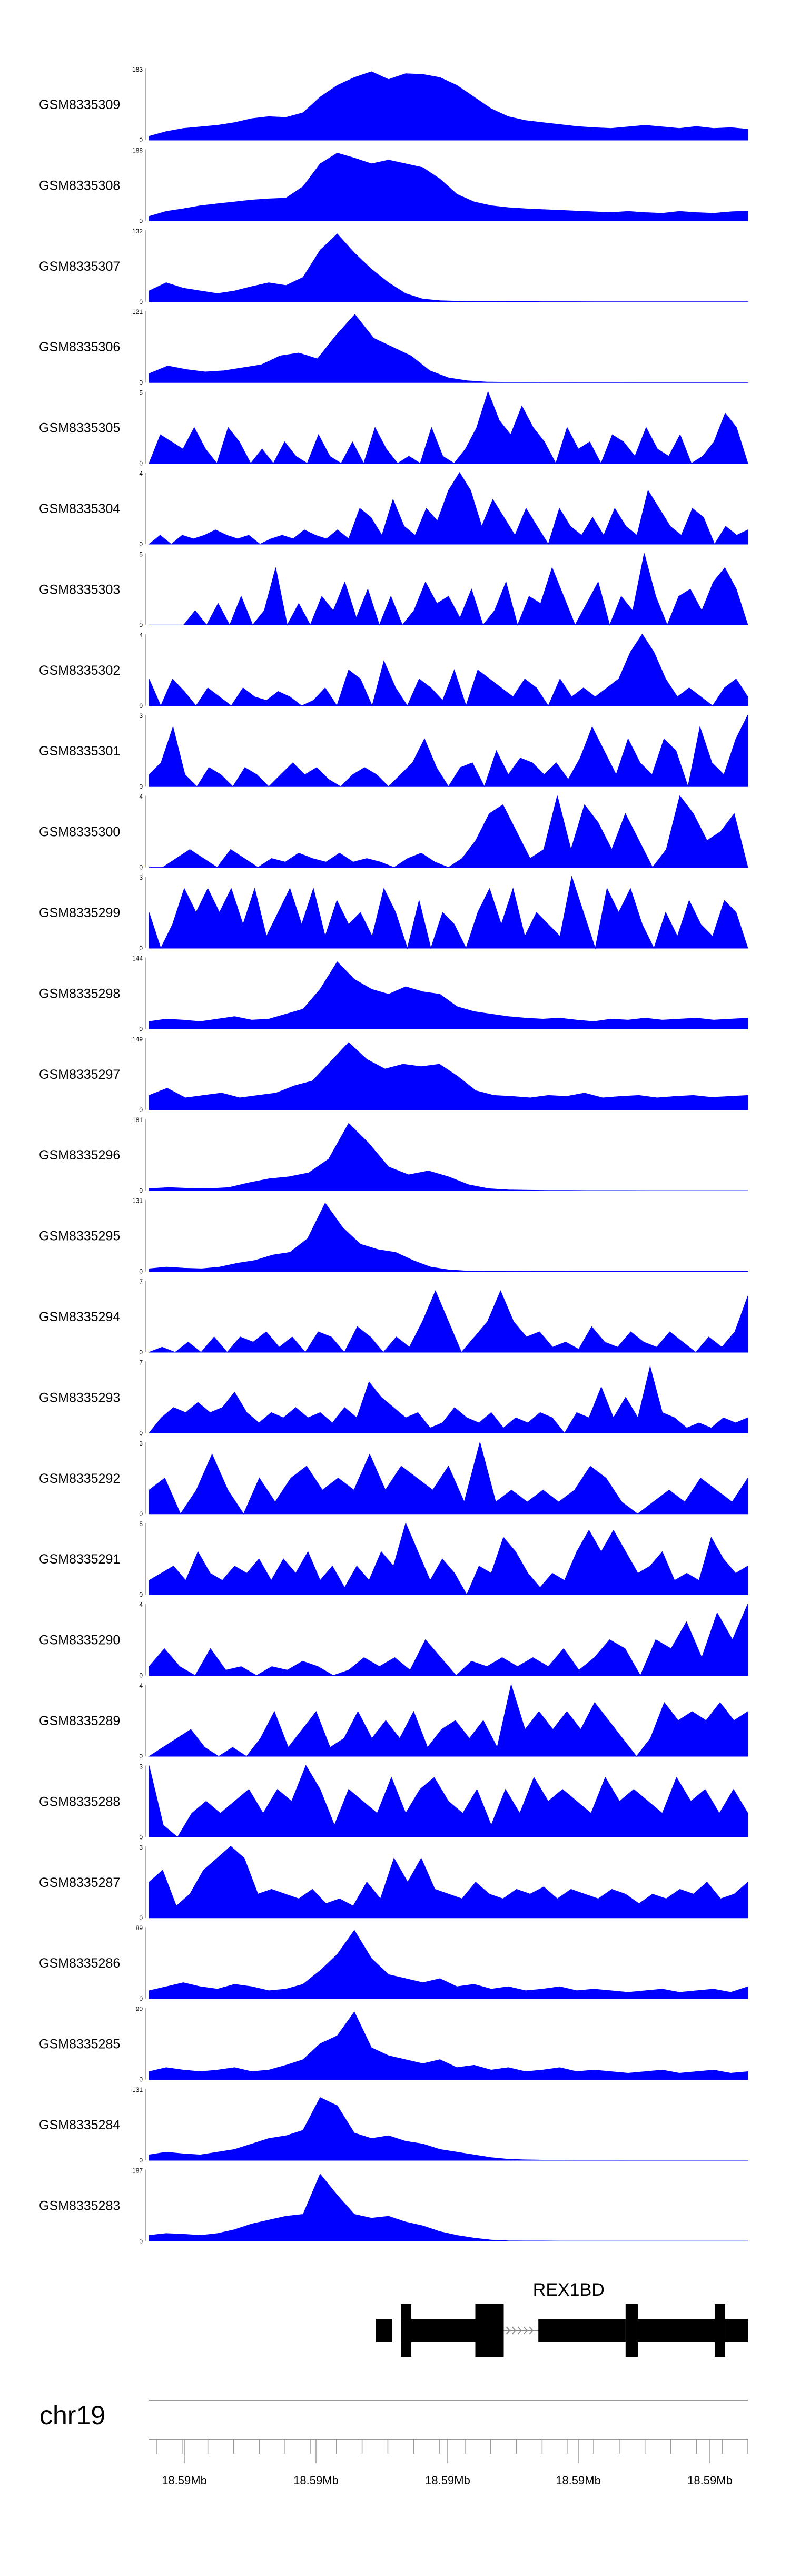  I want to click on y-max-label: 144, so click(137, 958).